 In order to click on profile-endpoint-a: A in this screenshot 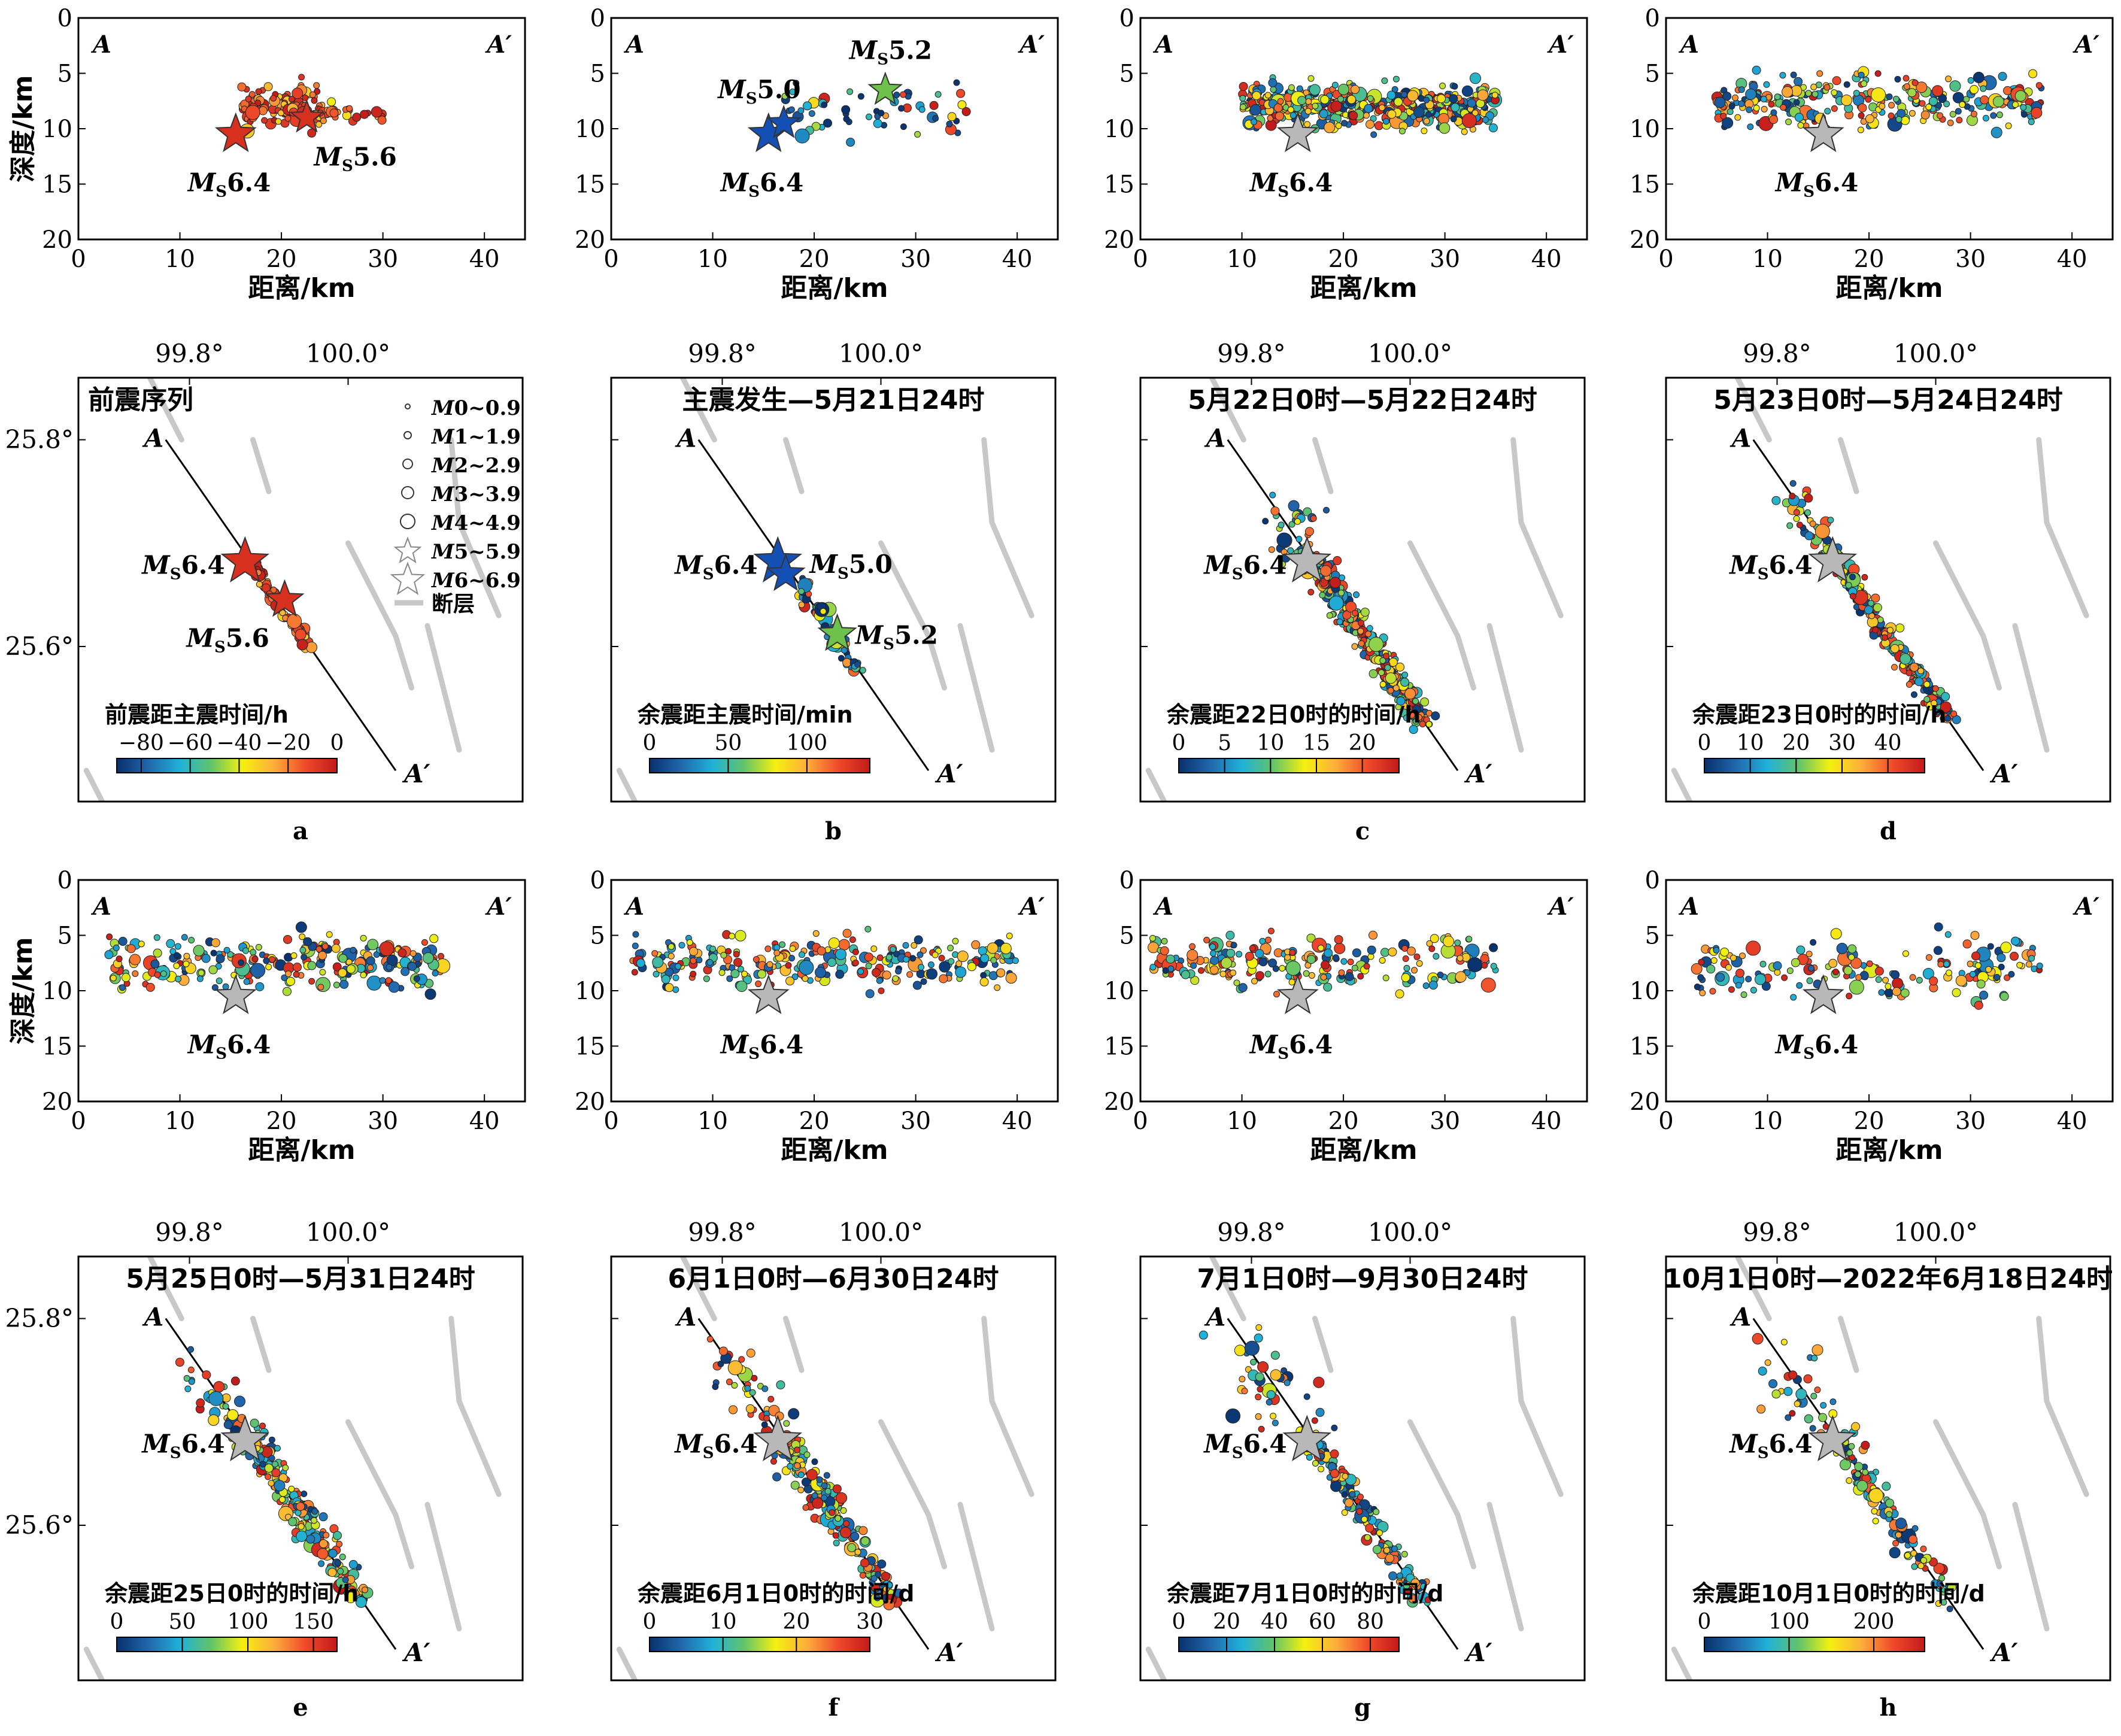, I will do `click(1741, 439)`.